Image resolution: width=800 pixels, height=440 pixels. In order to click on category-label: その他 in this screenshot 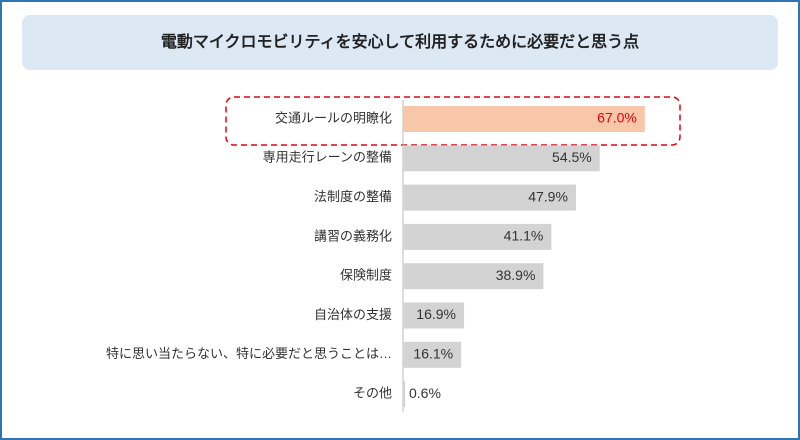, I will do `click(372, 393)`.